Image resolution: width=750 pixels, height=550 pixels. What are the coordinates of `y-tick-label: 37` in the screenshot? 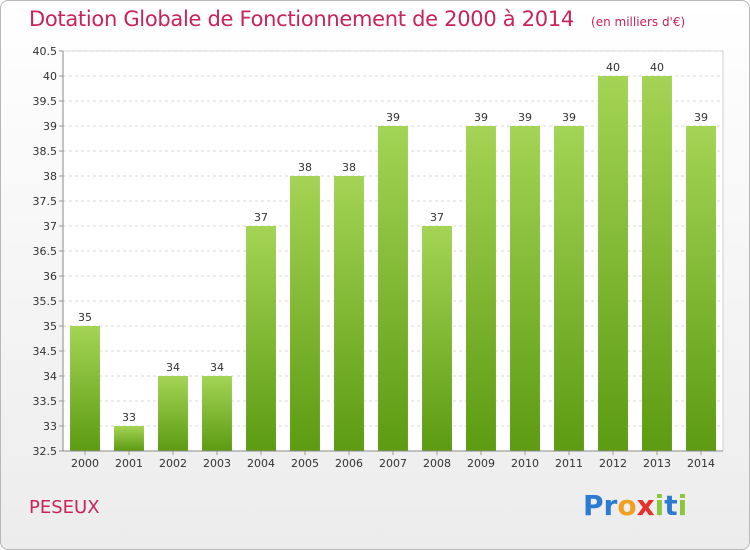 It's located at (50, 226).